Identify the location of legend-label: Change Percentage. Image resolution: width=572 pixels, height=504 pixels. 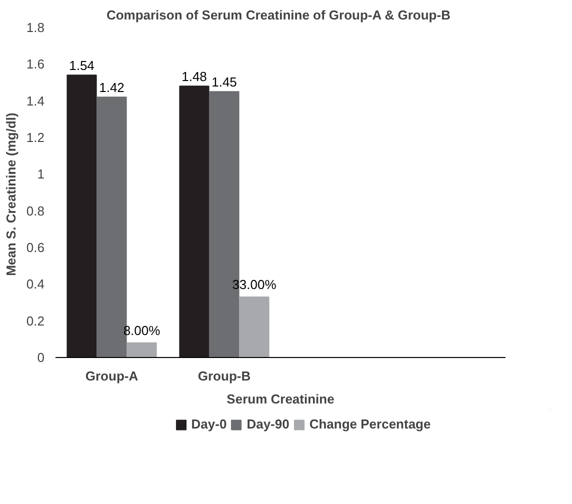
(370, 424).